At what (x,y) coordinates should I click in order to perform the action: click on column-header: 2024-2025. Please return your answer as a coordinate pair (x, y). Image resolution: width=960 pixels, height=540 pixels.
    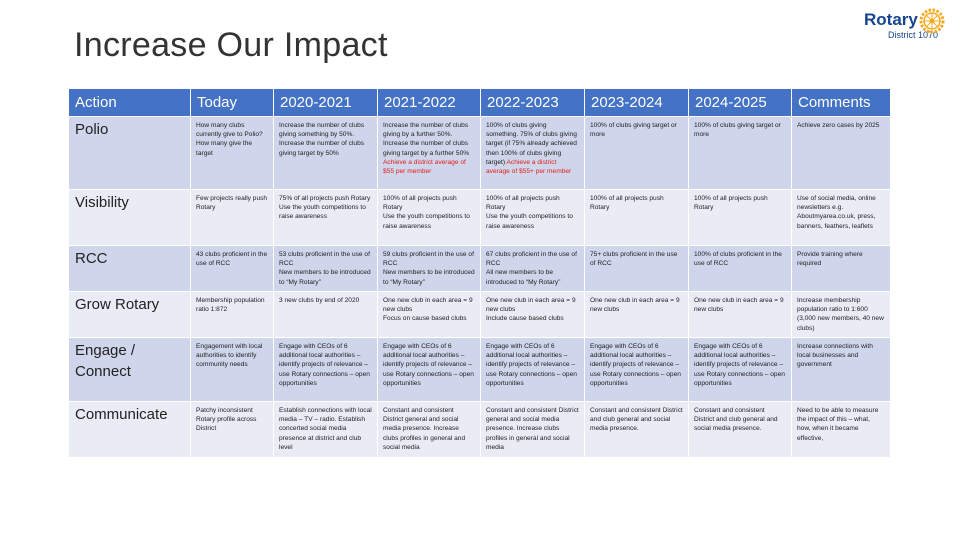
    Looking at the image, I should click on (740, 102).